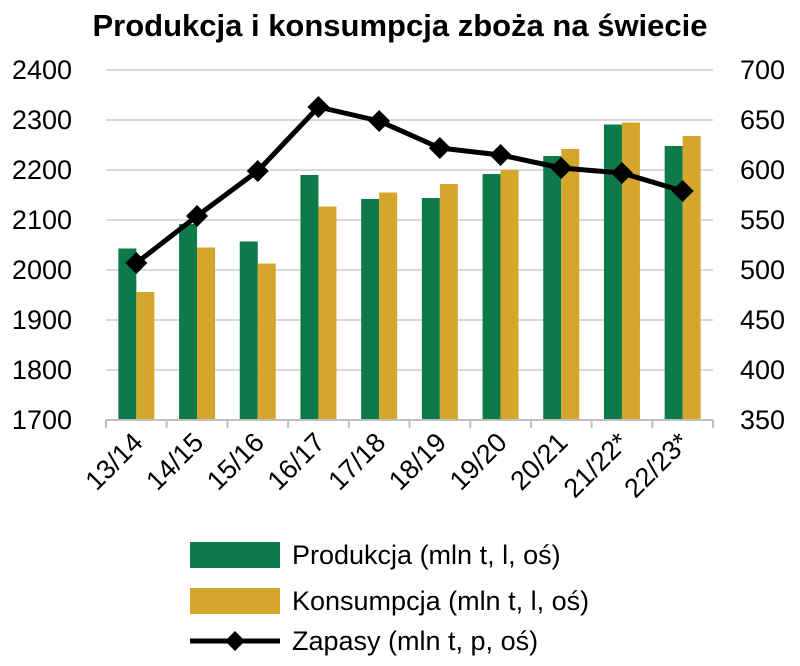 This screenshot has width=800, height=666. Describe the element at coordinates (42, 120) in the screenshot. I see `y-left-tick-label: 2300` at that location.